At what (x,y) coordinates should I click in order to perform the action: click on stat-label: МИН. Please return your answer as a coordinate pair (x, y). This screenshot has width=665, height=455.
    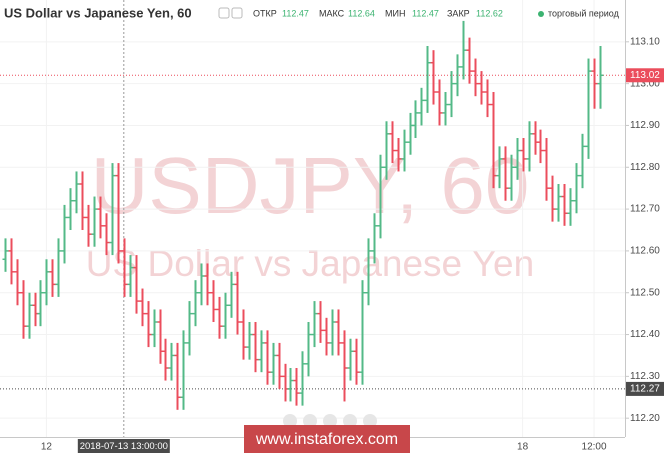
    Looking at the image, I should click on (395, 13).